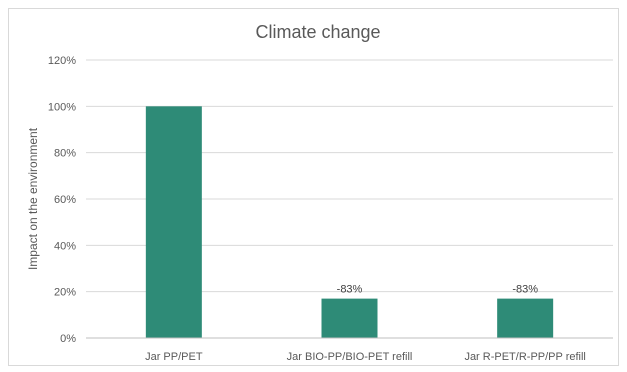 The height and width of the screenshot is (372, 627). I want to click on y-tick-label: 0%, so click(68, 339).